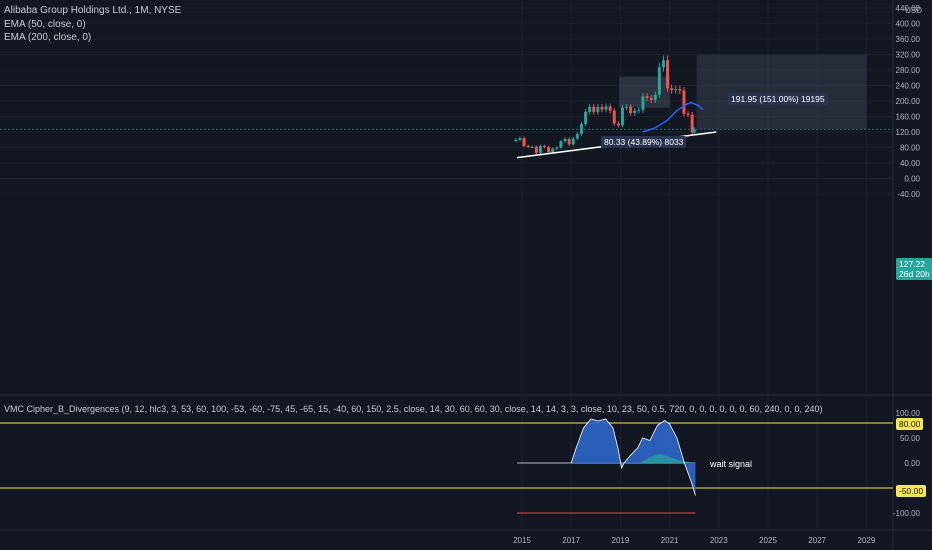 The width and height of the screenshot is (932, 550). What do you see at coordinates (911, 491) in the screenshot?
I see `level-badge-lower: -50.00` at bounding box center [911, 491].